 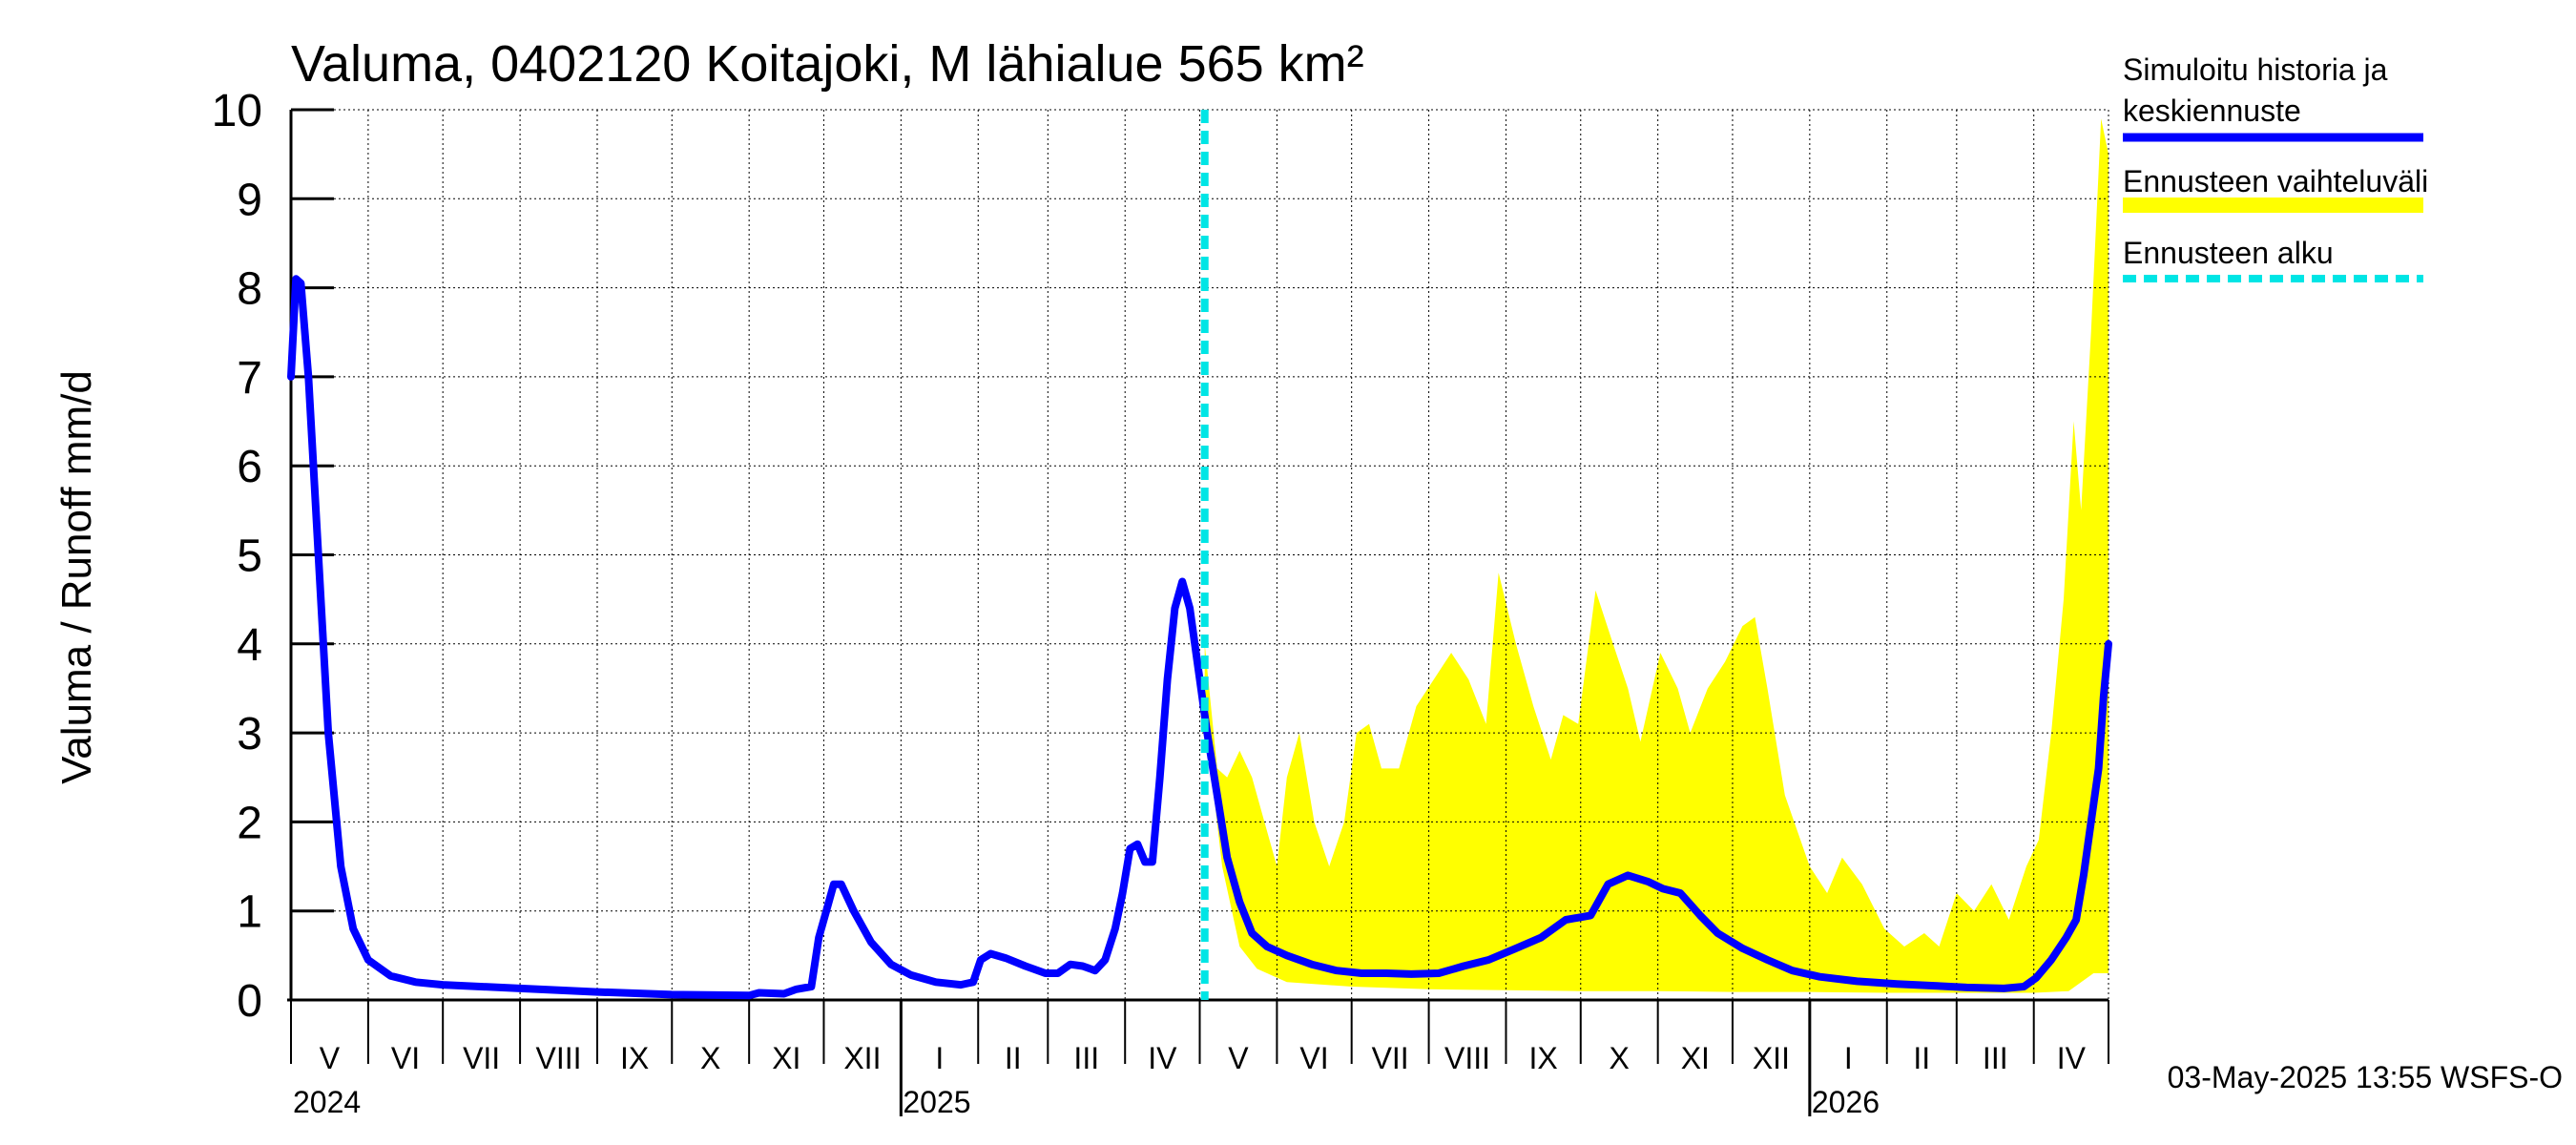 What do you see at coordinates (76, 577) in the screenshot?
I see `y-axis-label: Valuma / Runoff mm/d` at bounding box center [76, 577].